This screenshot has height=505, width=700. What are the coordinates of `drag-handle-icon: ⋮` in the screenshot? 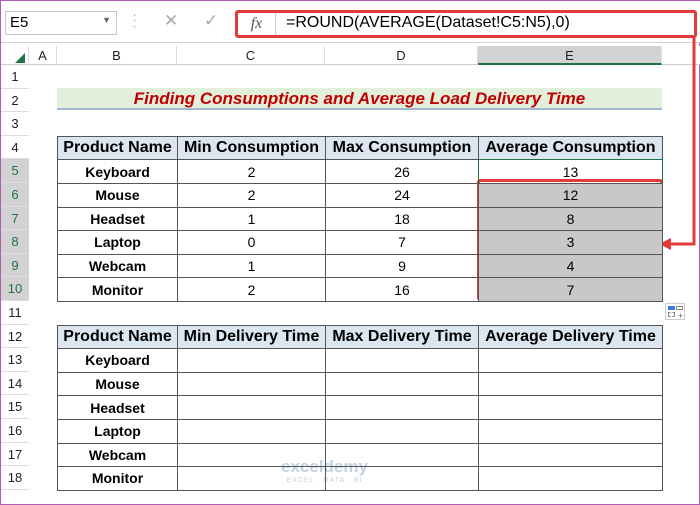 It's located at (134, 20).